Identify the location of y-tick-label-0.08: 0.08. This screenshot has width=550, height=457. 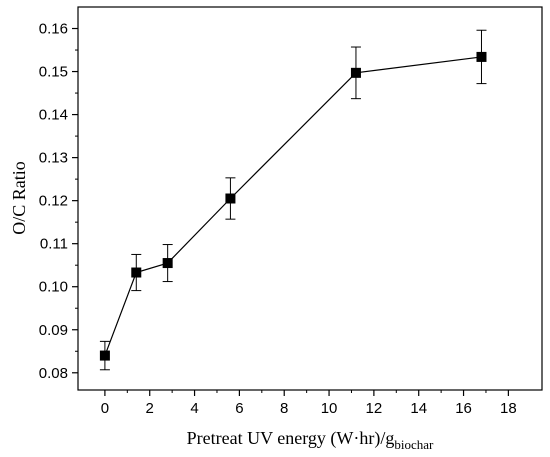
(53, 373).